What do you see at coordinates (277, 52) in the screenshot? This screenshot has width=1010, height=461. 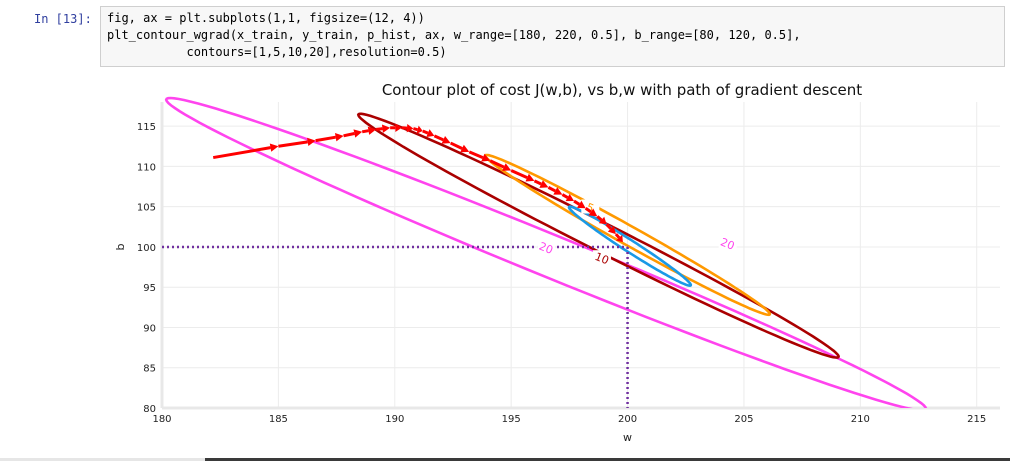 I see `code-line-3: contours=[1,5,10,20],resolution=0.5)` at bounding box center [277, 52].